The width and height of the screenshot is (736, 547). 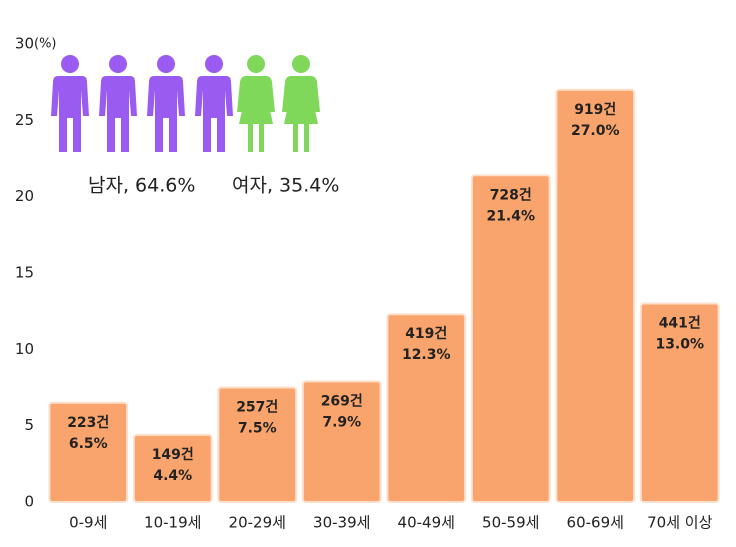 I want to click on value-label: 4.4%, so click(x=172, y=476).